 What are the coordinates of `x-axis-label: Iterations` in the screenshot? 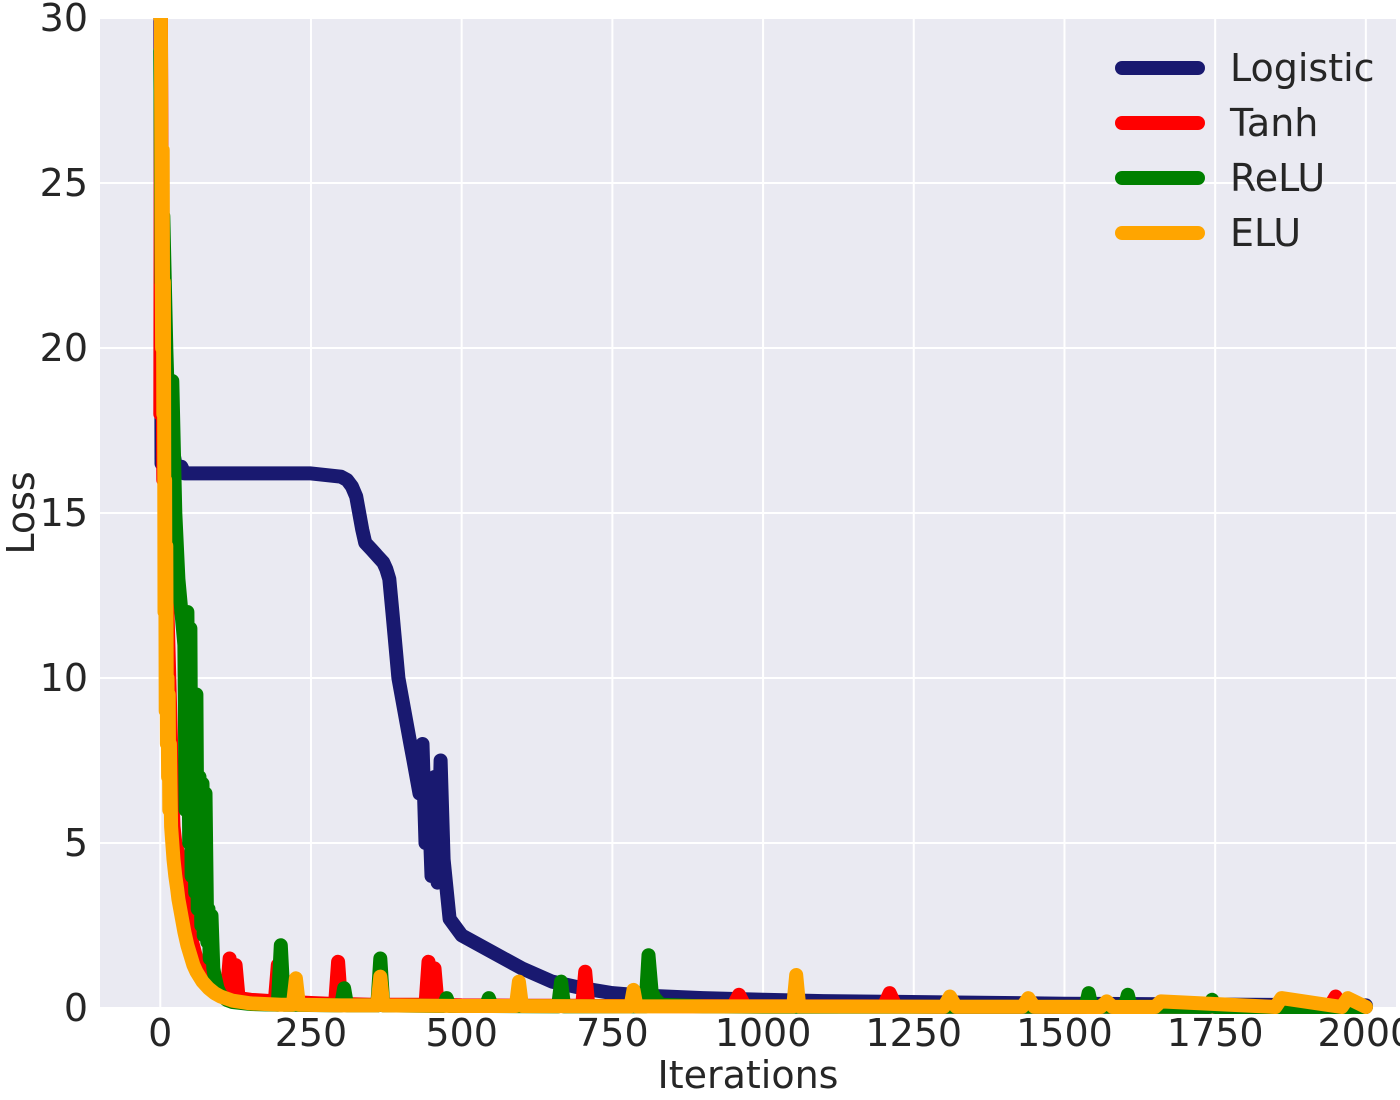 It's located at (748, 1075).